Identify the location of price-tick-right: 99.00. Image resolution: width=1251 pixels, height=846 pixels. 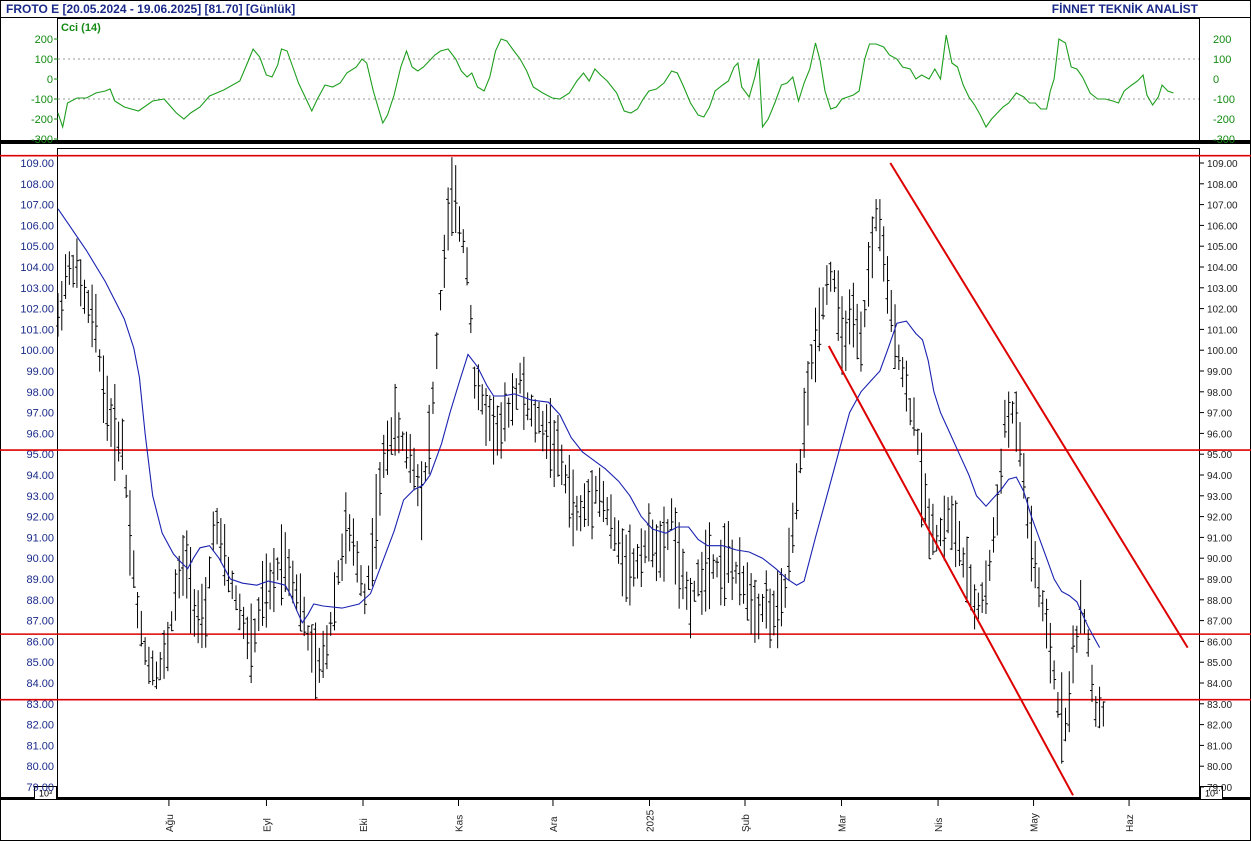
(1219, 372).